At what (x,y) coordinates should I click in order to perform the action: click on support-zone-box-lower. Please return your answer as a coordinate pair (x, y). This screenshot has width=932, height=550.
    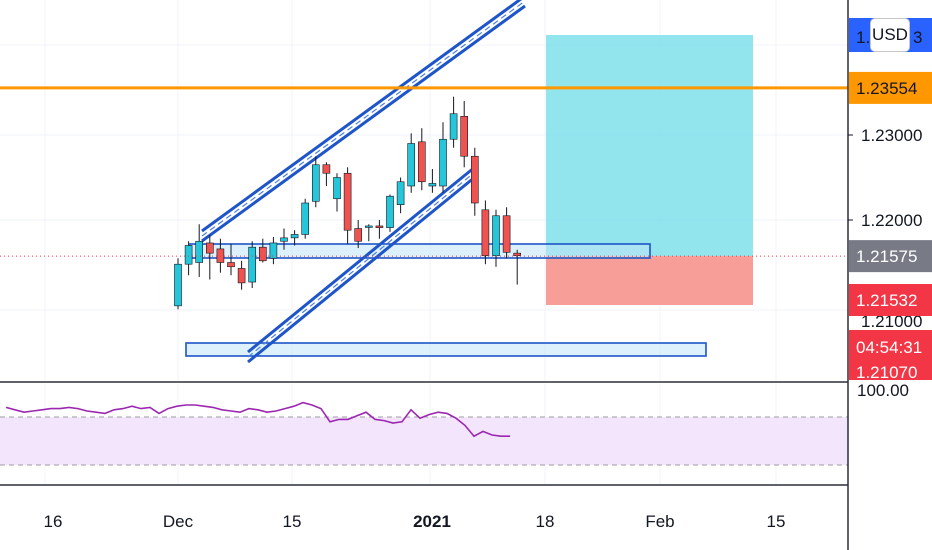
    Looking at the image, I should click on (446, 349).